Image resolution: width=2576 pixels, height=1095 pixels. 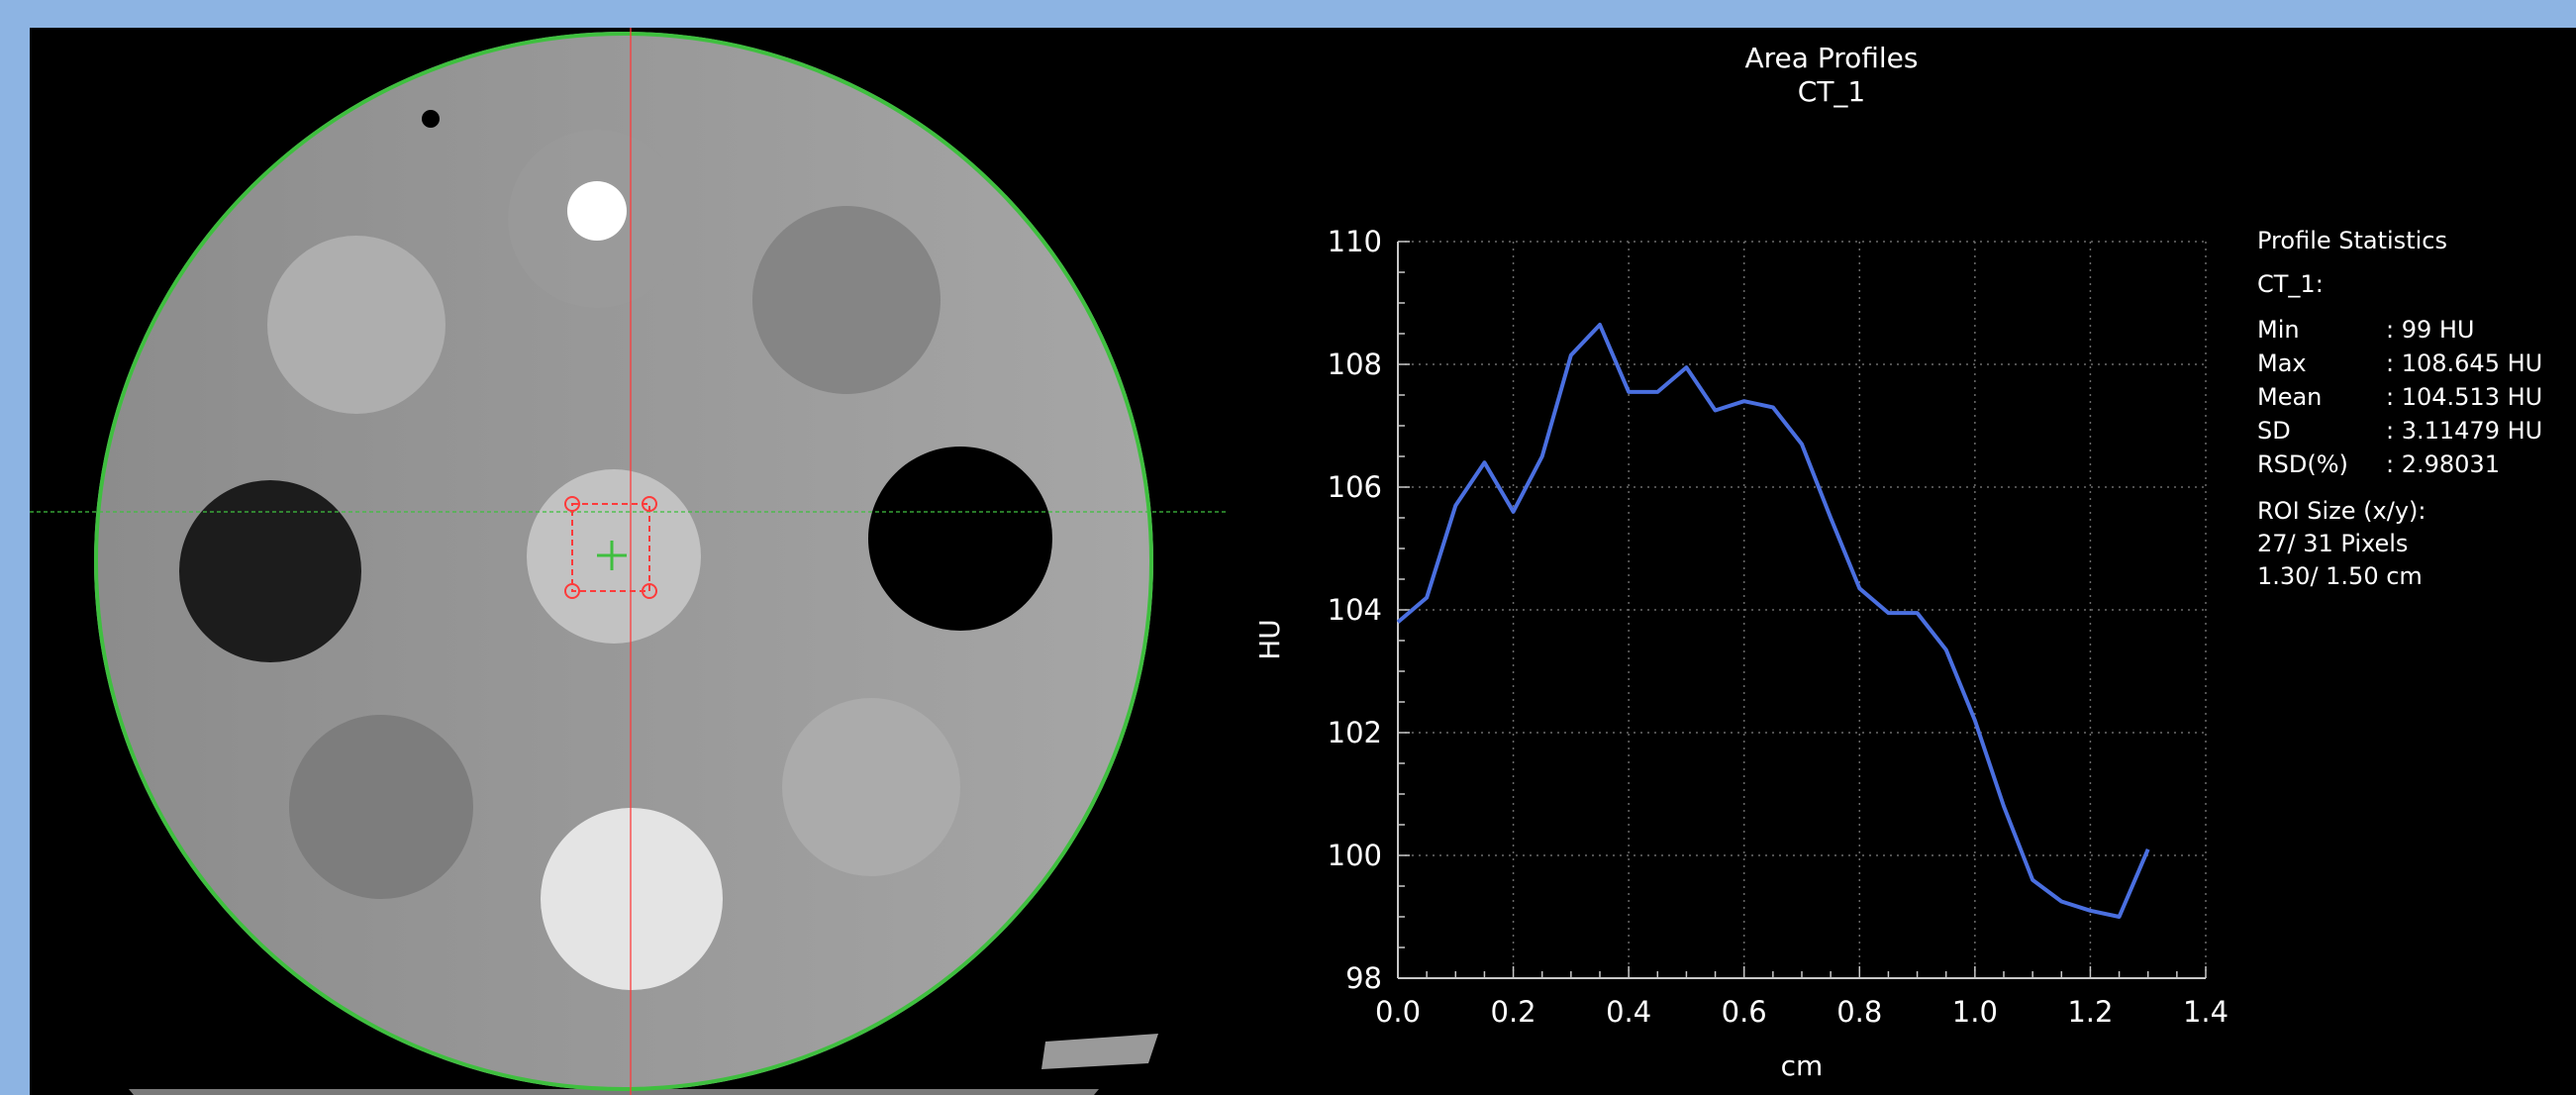 What do you see at coordinates (2352, 240) in the screenshot?
I see `stats-header: Profile Statistics` at bounding box center [2352, 240].